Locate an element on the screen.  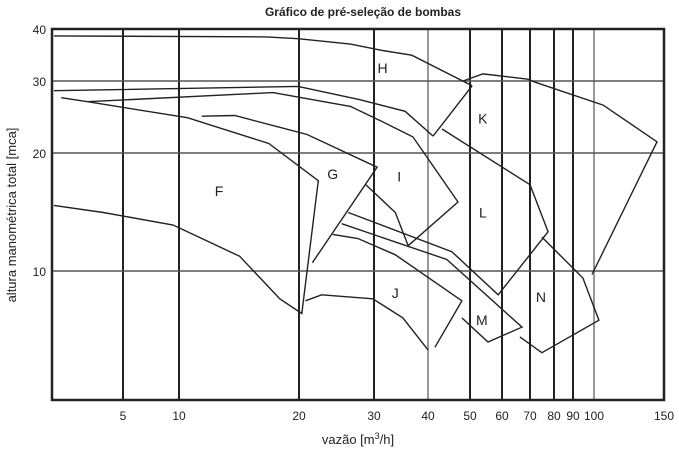
x-tick-label: 50 is located at coordinates (470, 416).